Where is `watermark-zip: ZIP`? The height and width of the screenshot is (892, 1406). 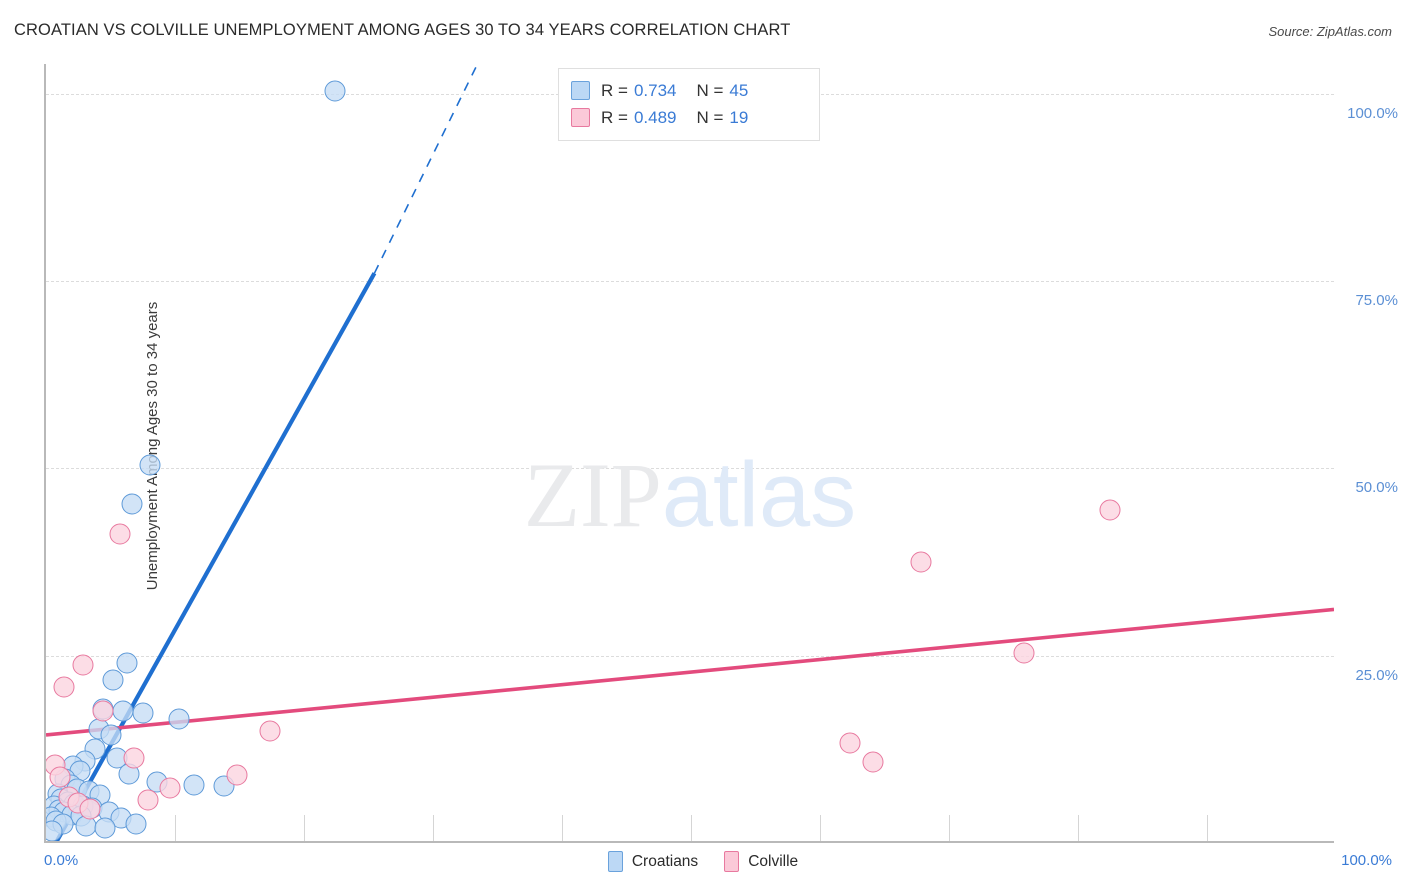
watermark-zip: ZIP is located at coordinates (592, 495).